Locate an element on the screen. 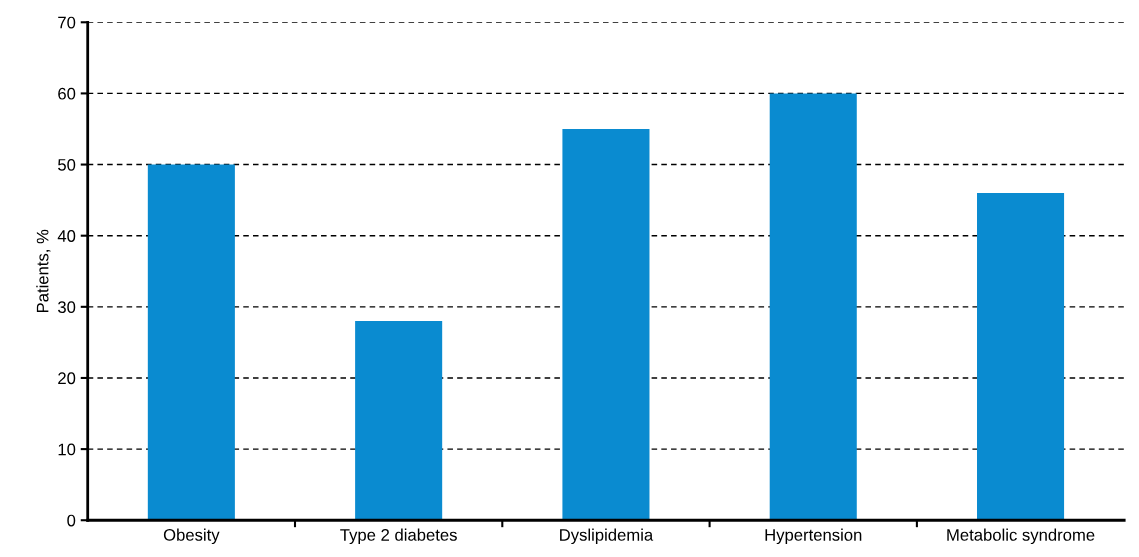  y-tick-label: 70 is located at coordinates (67, 22).